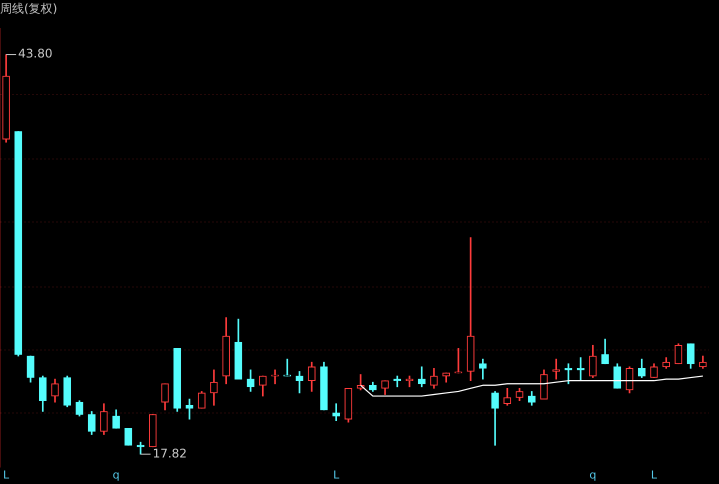 This screenshot has width=719, height=484. What do you see at coordinates (29, 8) in the screenshot?
I see `chart-title: 周线(复权)` at bounding box center [29, 8].